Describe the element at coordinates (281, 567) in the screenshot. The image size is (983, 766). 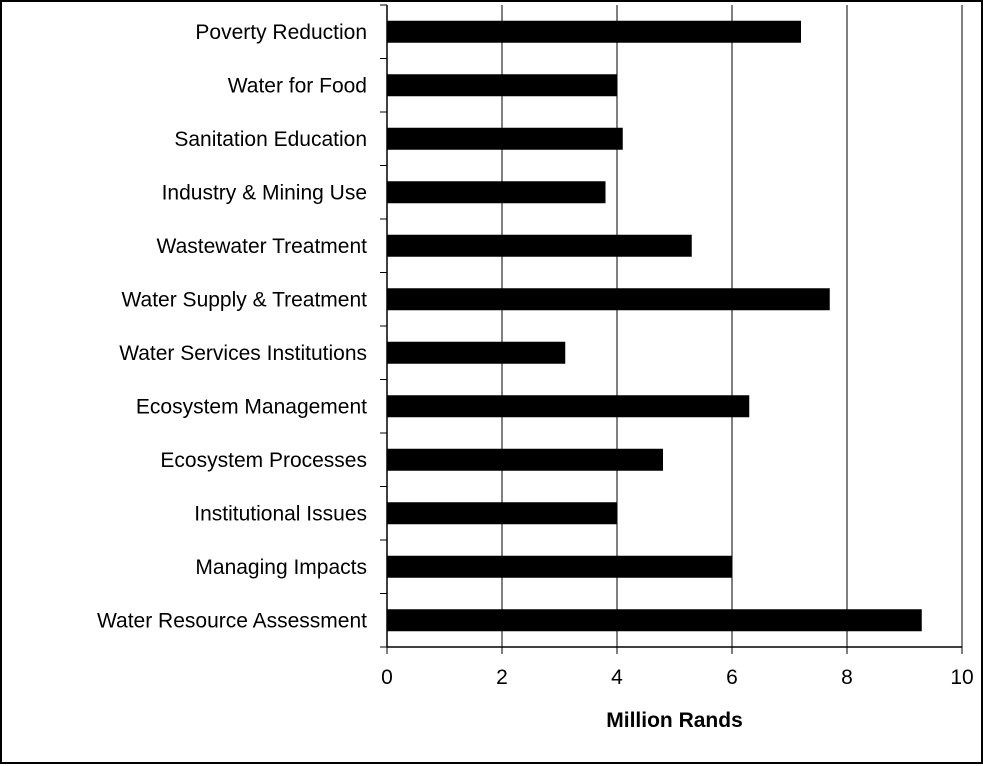
I see `category-label-1: Managing Impacts` at that location.